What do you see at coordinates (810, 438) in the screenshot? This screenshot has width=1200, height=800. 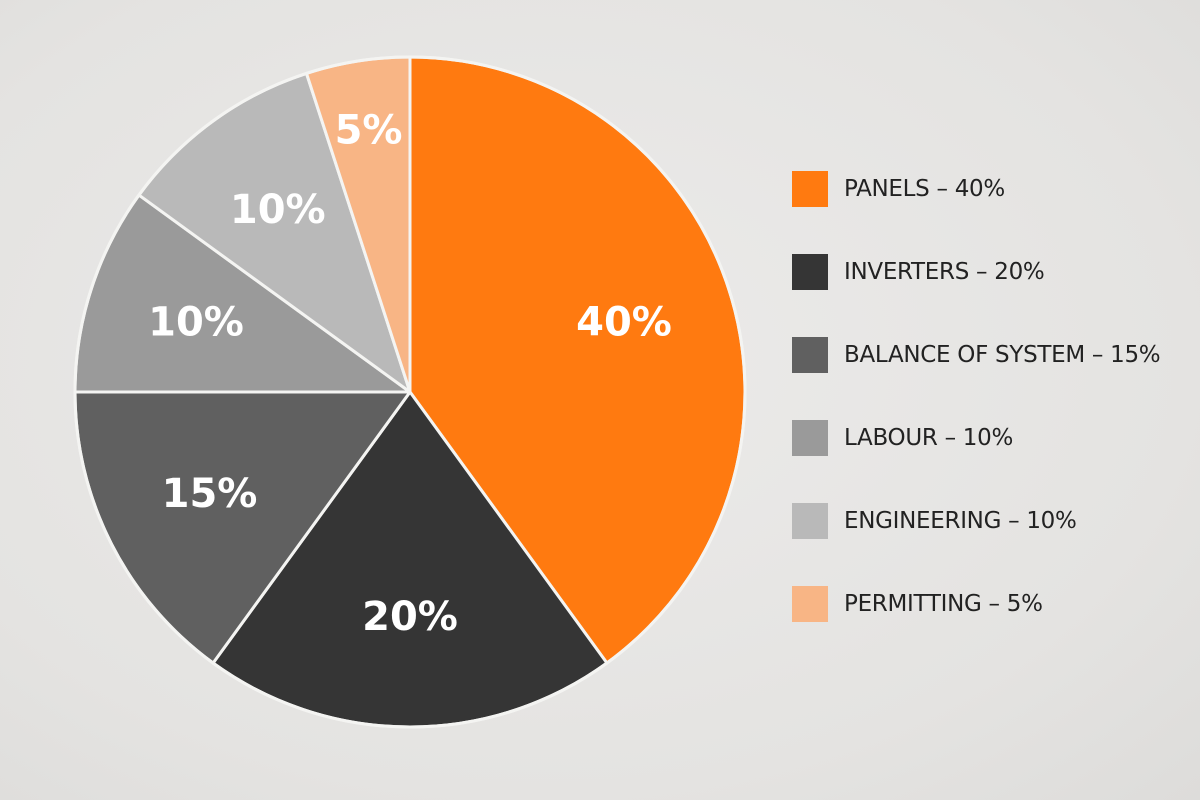 I see `legend-swatch-labour` at bounding box center [810, 438].